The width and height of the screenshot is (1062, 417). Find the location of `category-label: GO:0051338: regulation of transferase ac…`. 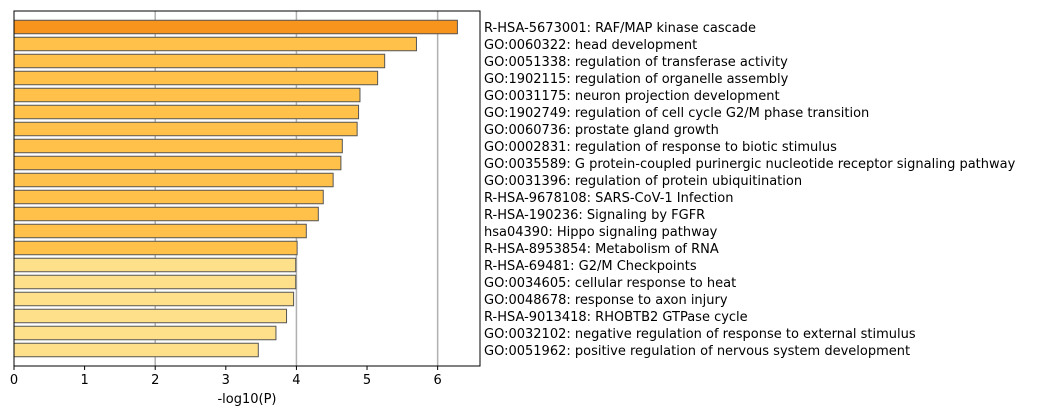

category-label: GO:0051338: regulation of transferase ac… is located at coordinates (636, 62).